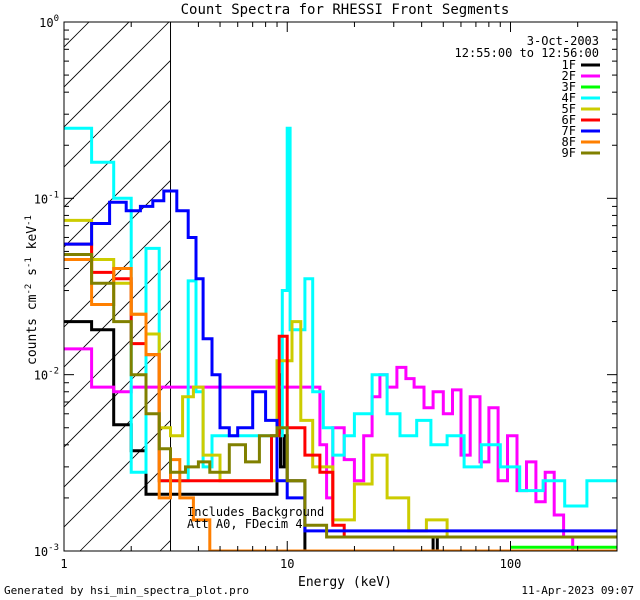 This screenshot has height=600, width=640. What do you see at coordinates (126, 590) in the screenshot?
I see `generated-by-label: Generated by hsi_min_spectra_plot.pro` at bounding box center [126, 590].